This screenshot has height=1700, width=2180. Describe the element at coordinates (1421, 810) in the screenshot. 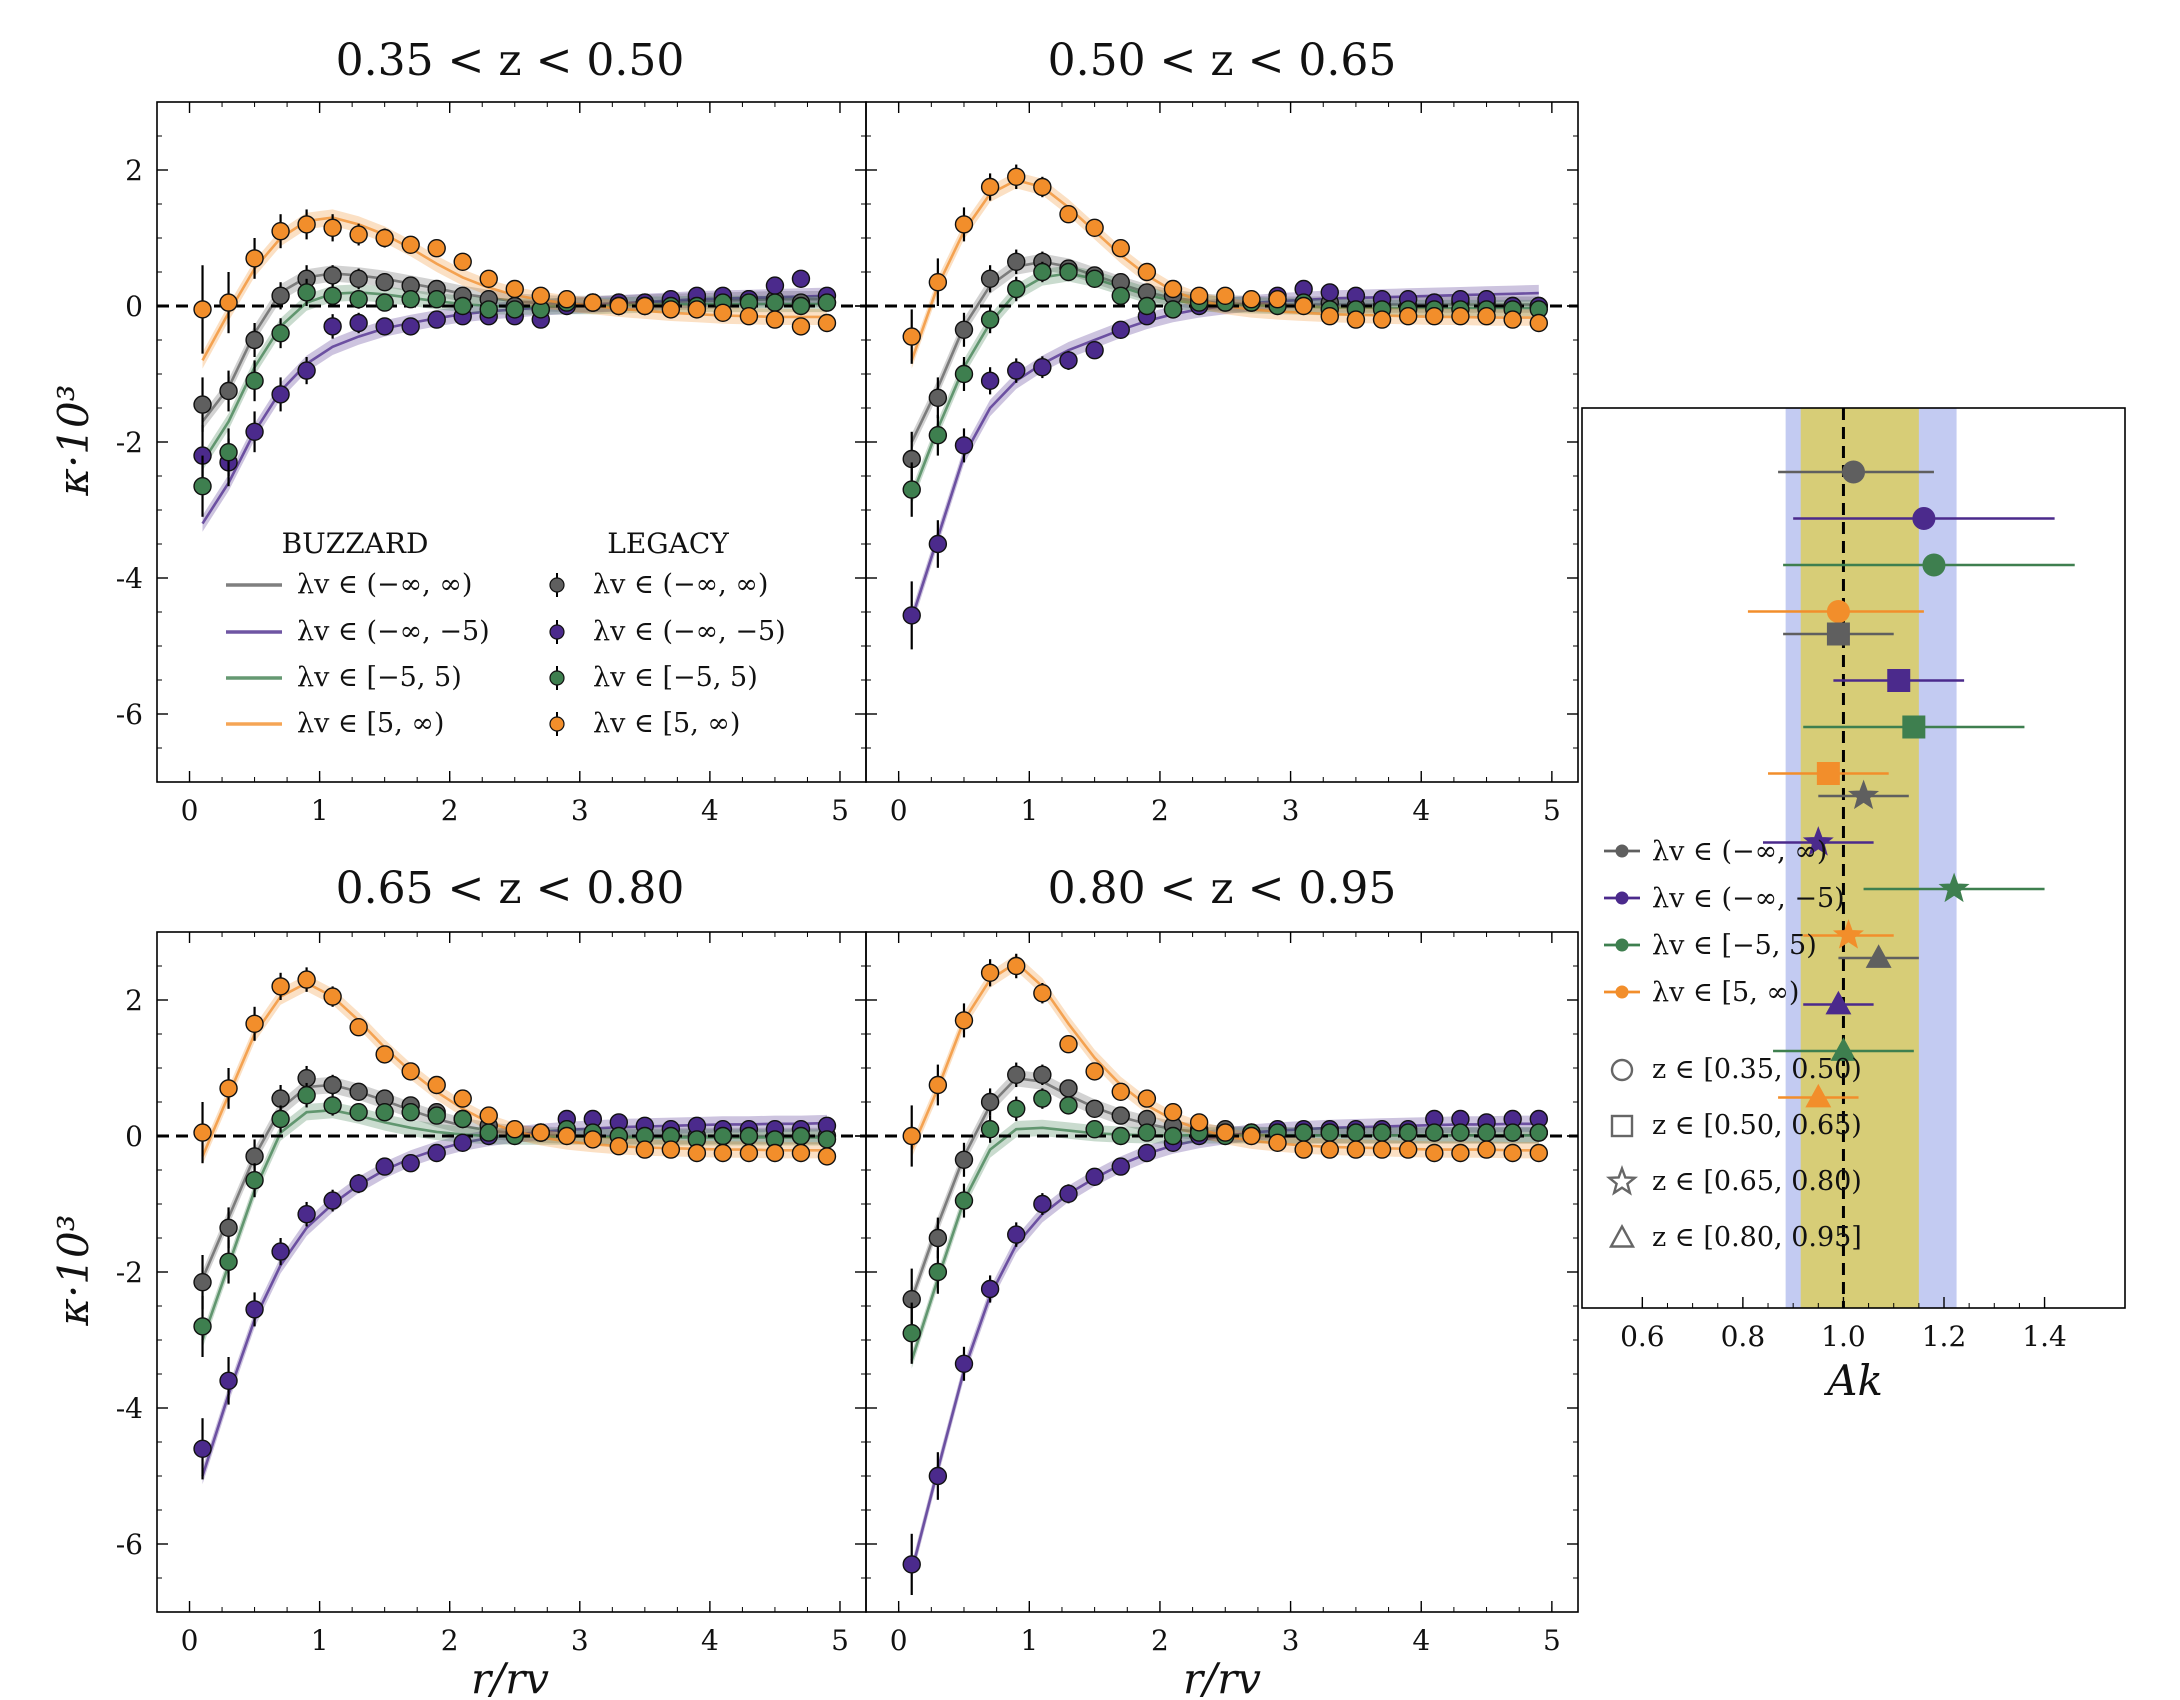

I see `x-tick-label: 4` at that location.